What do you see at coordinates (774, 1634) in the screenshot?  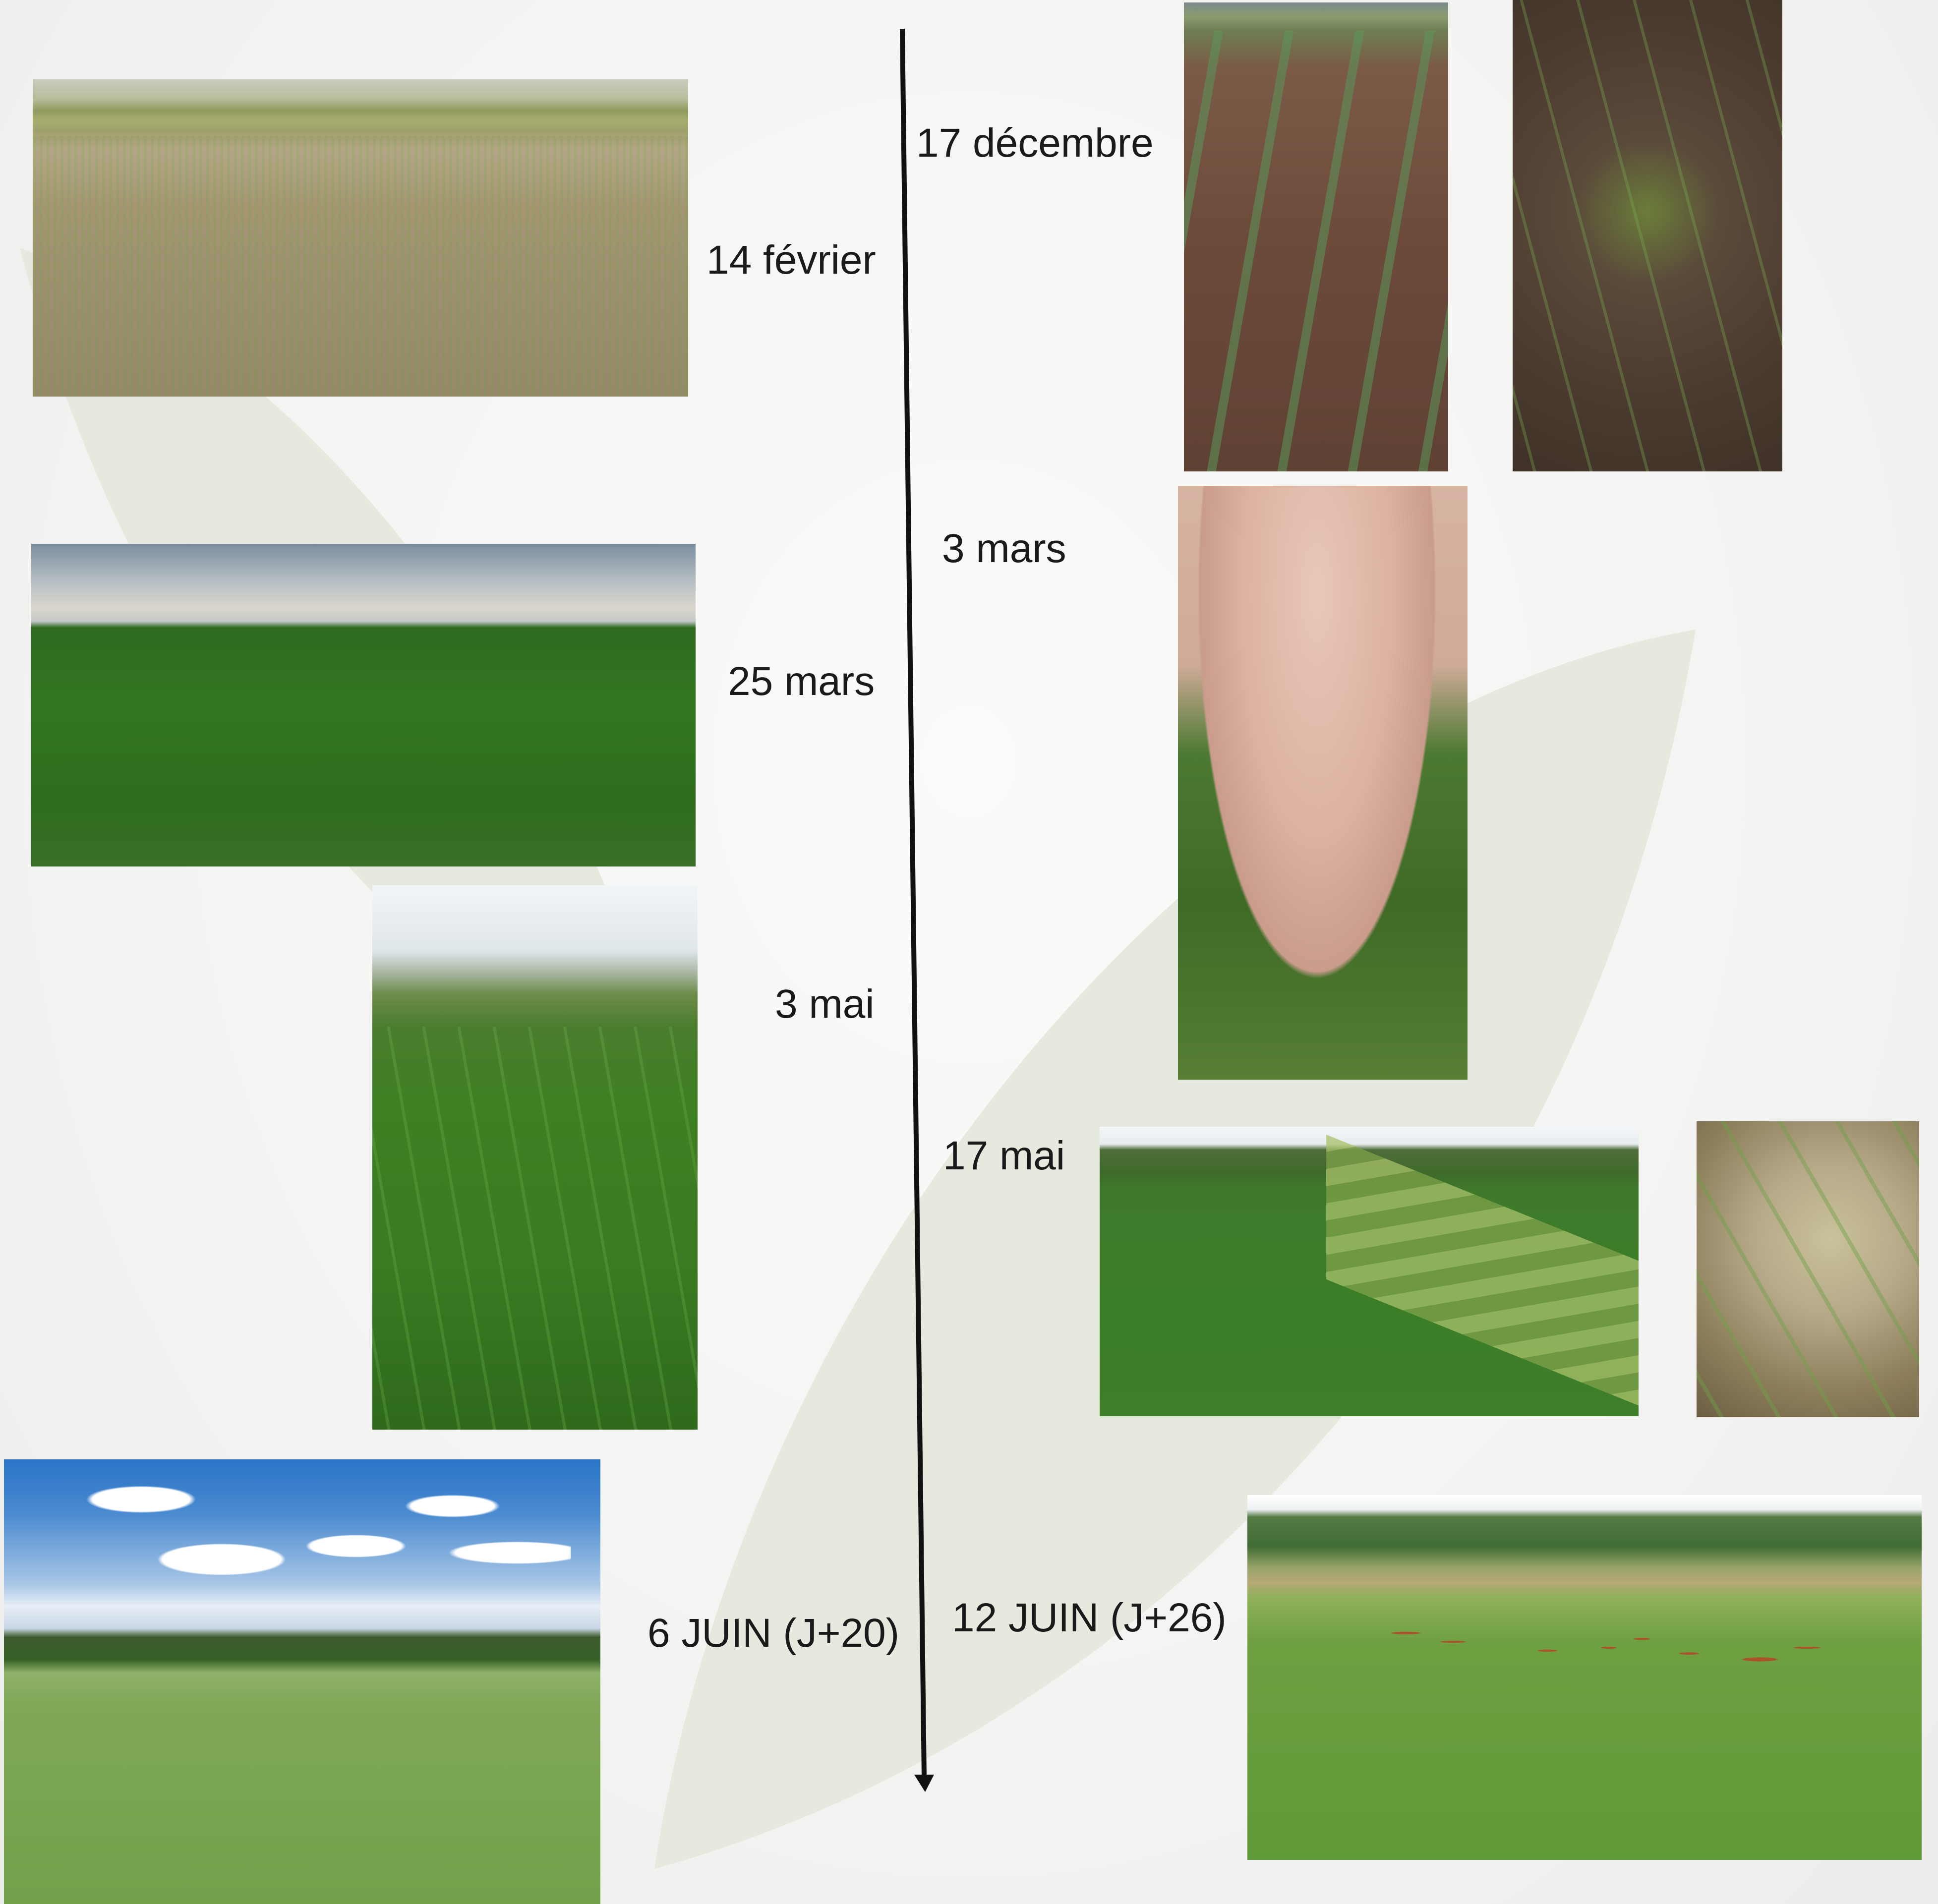 I see `label-6-juin: 6 JUIN (J+20)` at bounding box center [774, 1634].